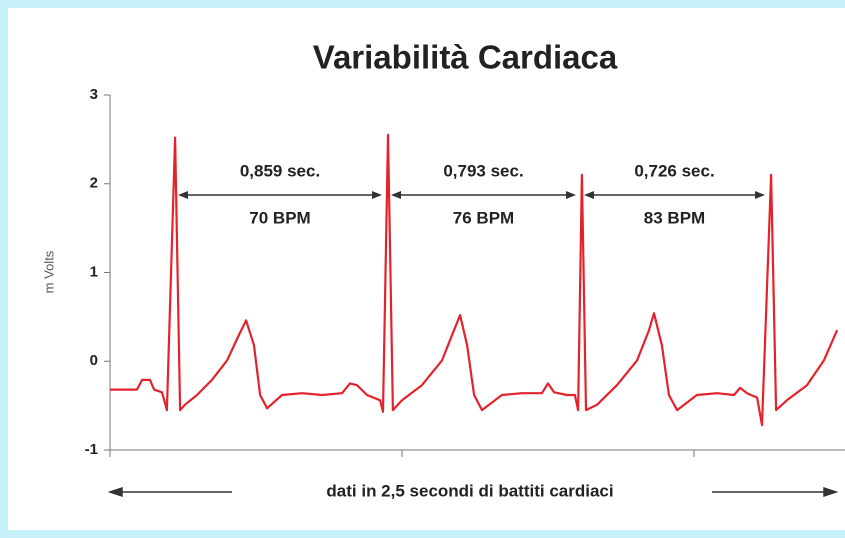 Image resolution: width=845 pixels, height=538 pixels. I want to click on y-tick-label: 0, so click(94, 360).